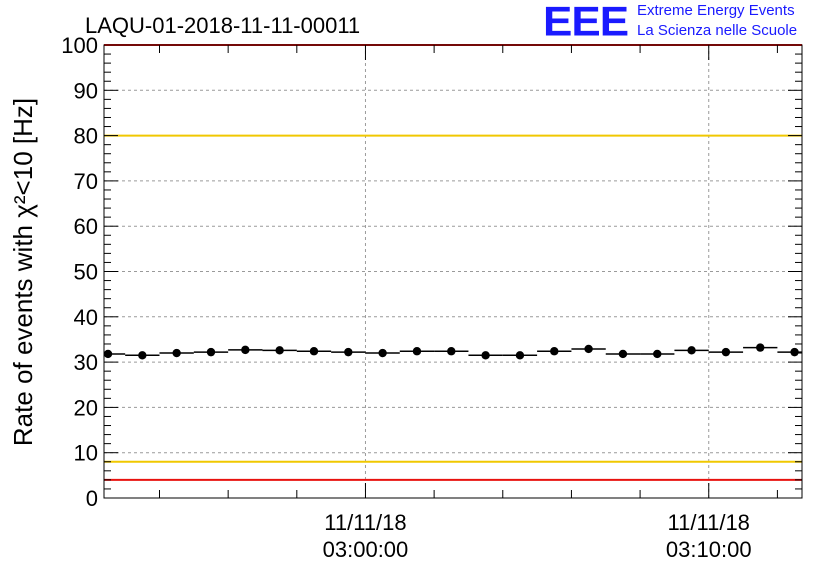  I want to click on y-tick-label: 20, so click(86, 407).